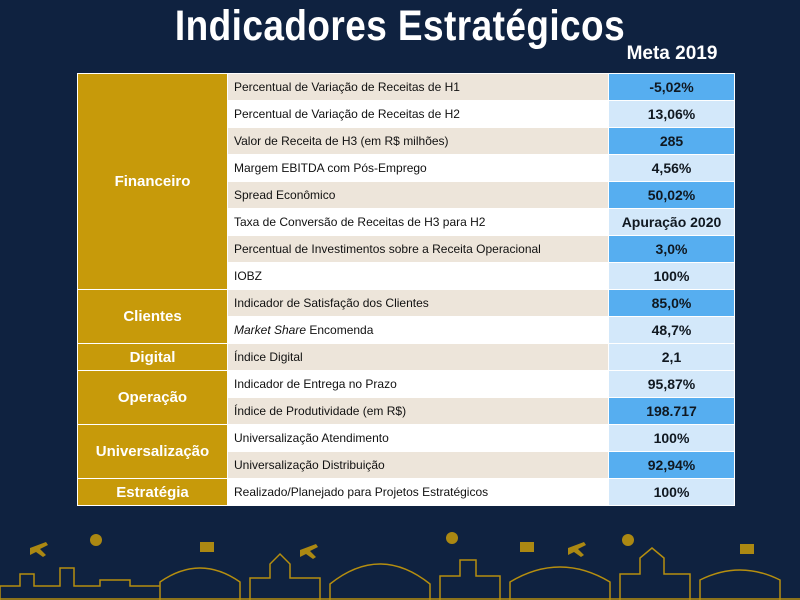 The width and height of the screenshot is (800, 600). I want to click on indicator-italic-text: Market Share, so click(270, 330).